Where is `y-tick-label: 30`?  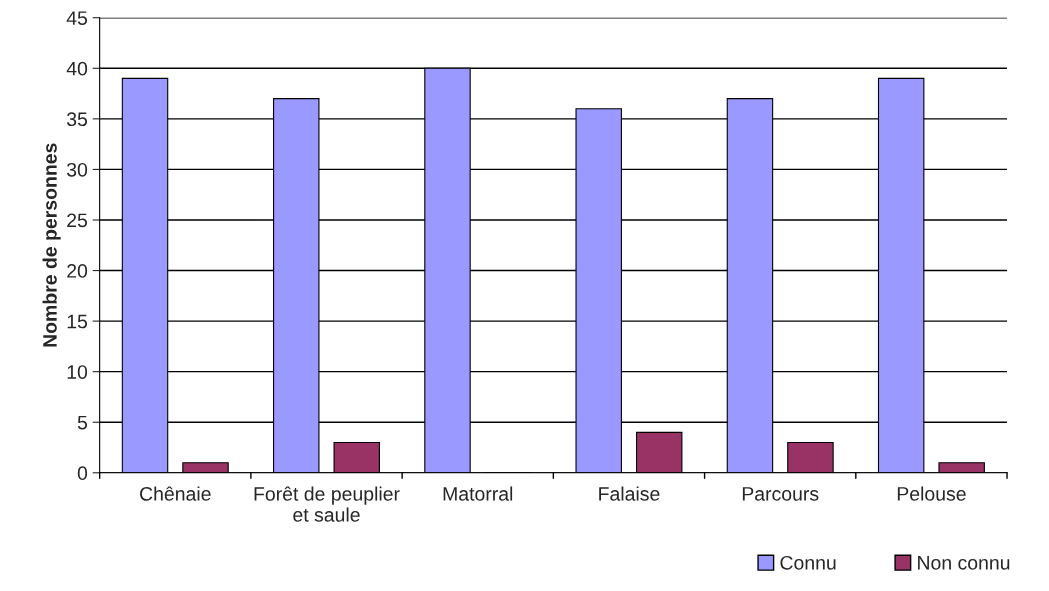 y-tick-label: 30 is located at coordinates (77, 169).